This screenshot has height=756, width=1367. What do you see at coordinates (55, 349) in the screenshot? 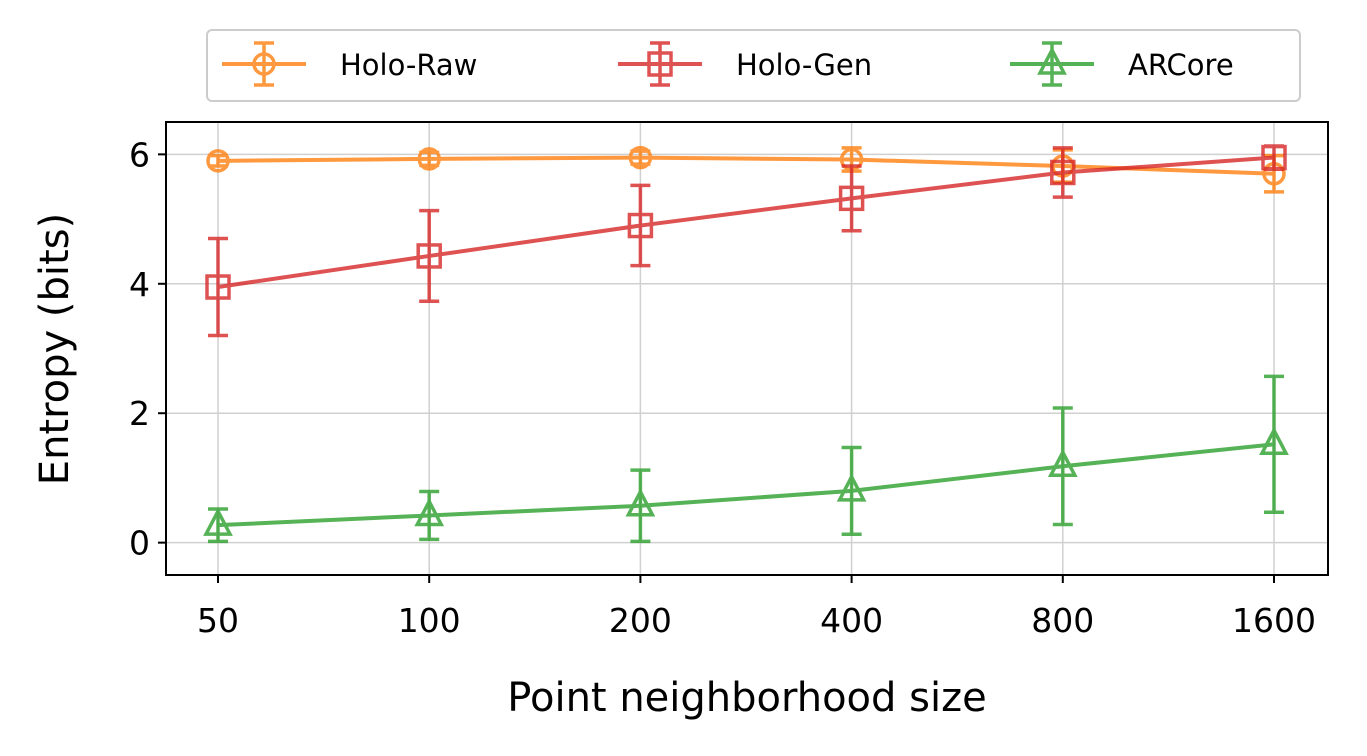
I see `y-axis-label: Entropy (bits)` at bounding box center [55, 349].